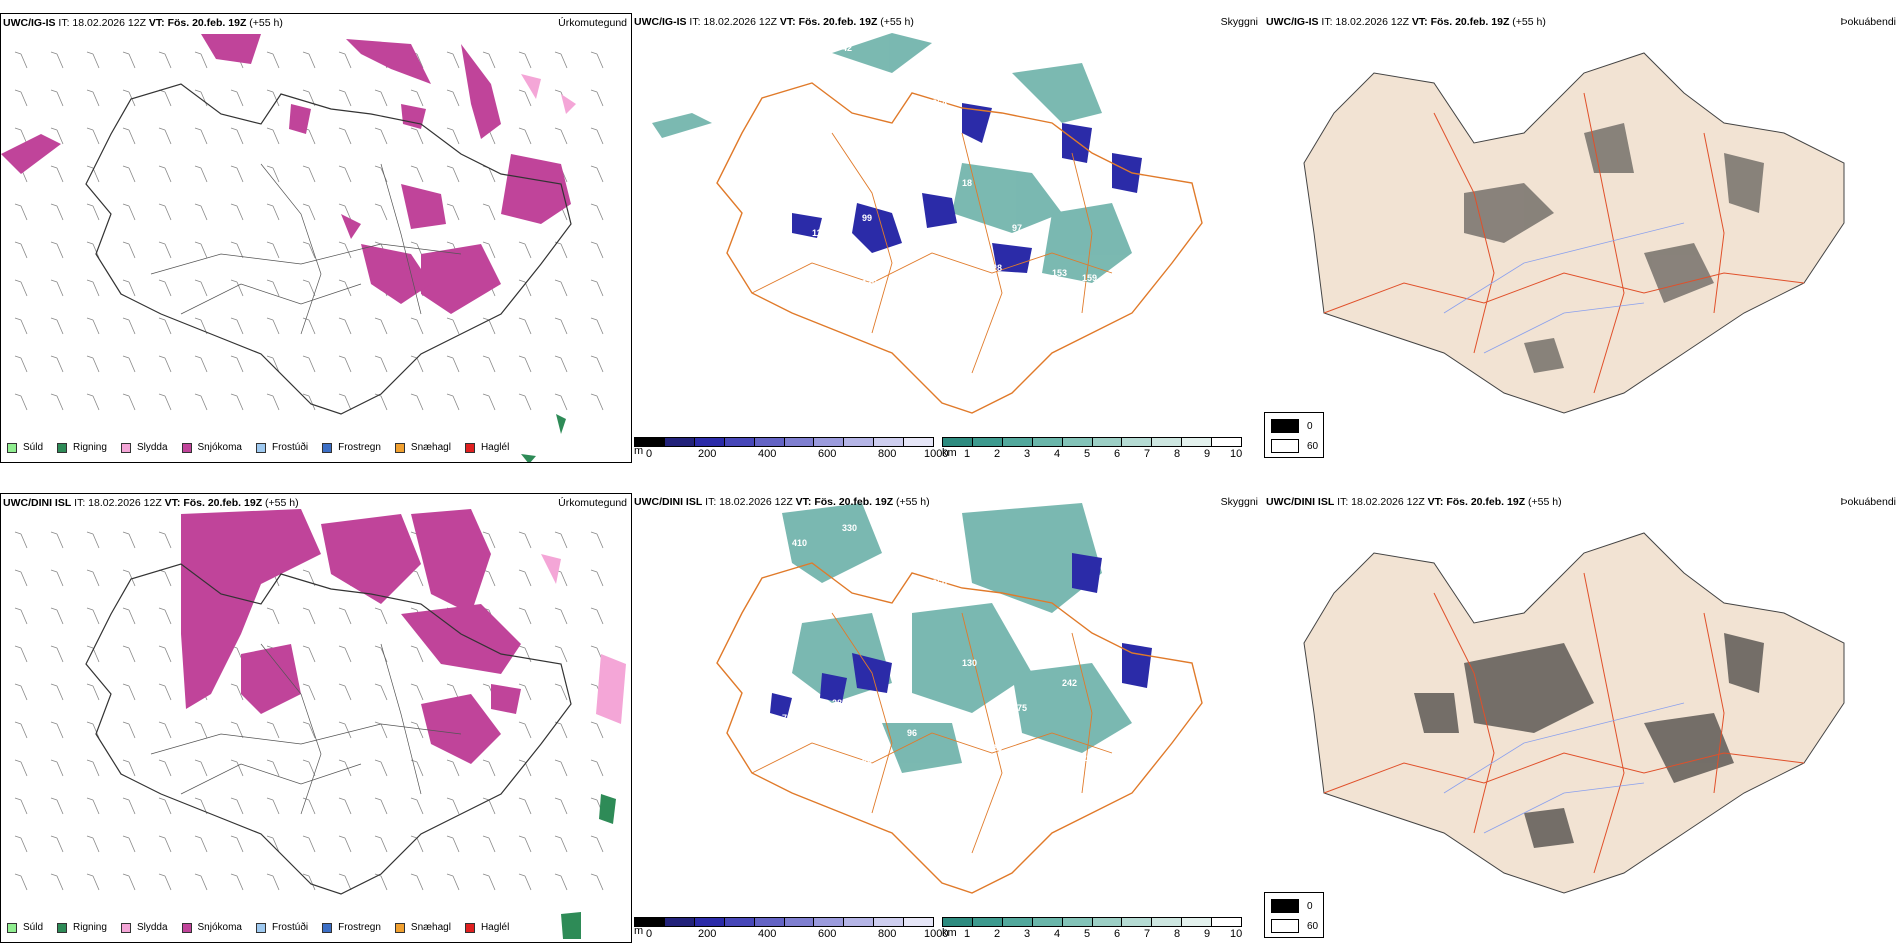 Image resolution: width=1900 pixels, height=950 pixels. Describe the element at coordinates (867, 218) in the screenshot. I see `cloud-base-value: 99` at that location.